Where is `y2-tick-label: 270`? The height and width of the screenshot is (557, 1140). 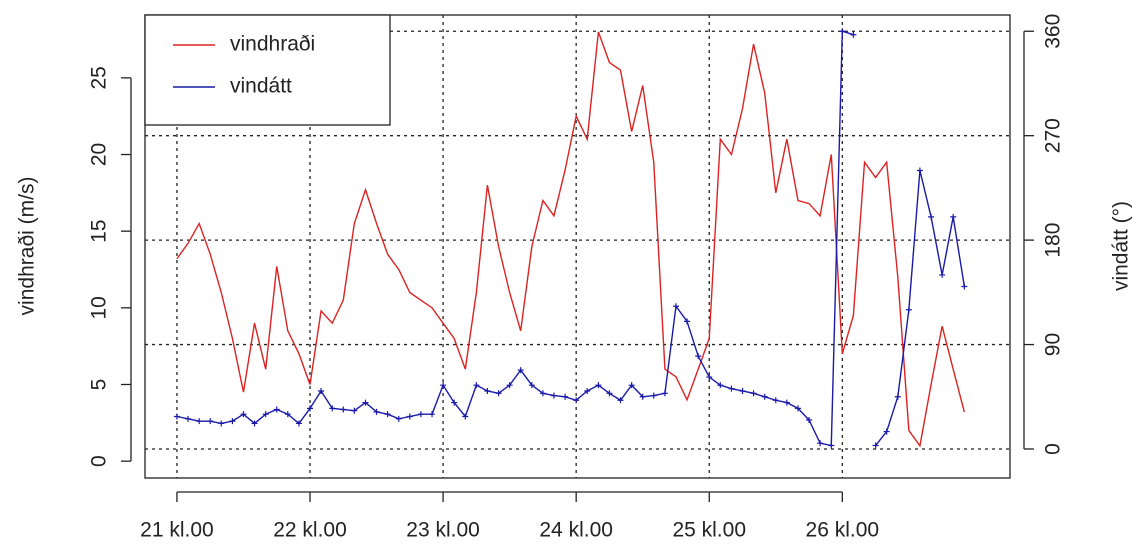
y2-tick-label: 270 is located at coordinates (1053, 135).